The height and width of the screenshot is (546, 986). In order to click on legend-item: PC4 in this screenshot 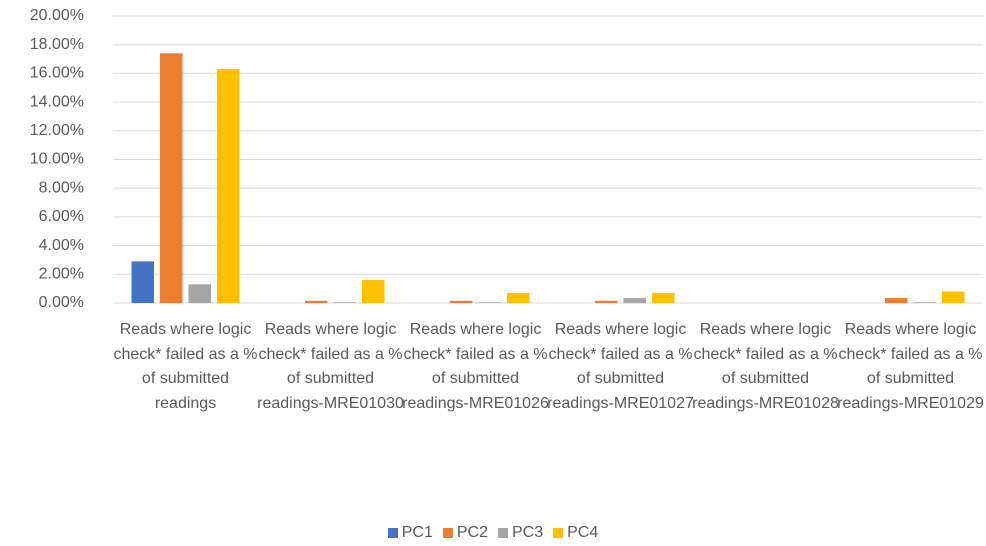, I will do `click(575, 533)`.